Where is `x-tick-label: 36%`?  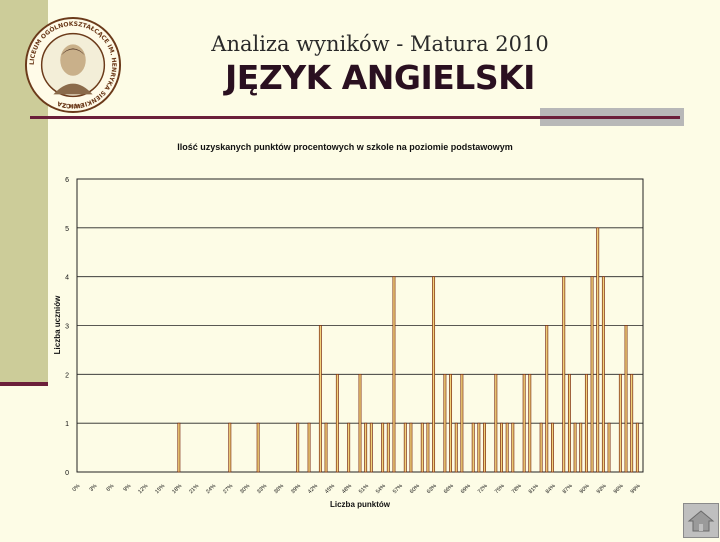 x-tick-label: 36% is located at coordinates (279, 489).